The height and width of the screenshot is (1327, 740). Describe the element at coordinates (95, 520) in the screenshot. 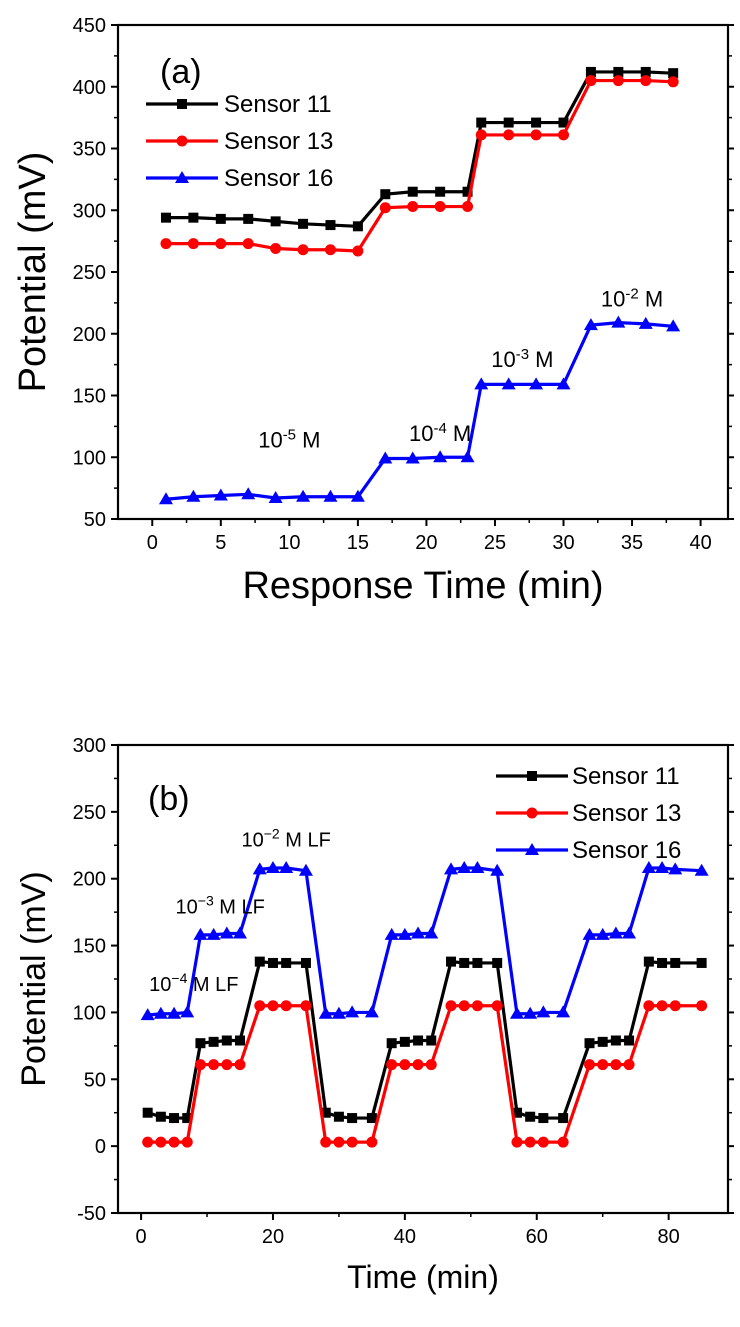

I see `y-tick-label: 50` at that location.